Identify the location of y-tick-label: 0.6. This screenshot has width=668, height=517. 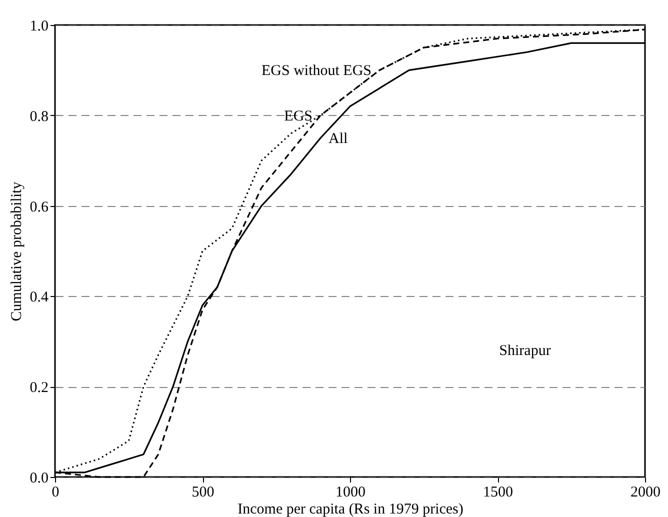
(39, 207).